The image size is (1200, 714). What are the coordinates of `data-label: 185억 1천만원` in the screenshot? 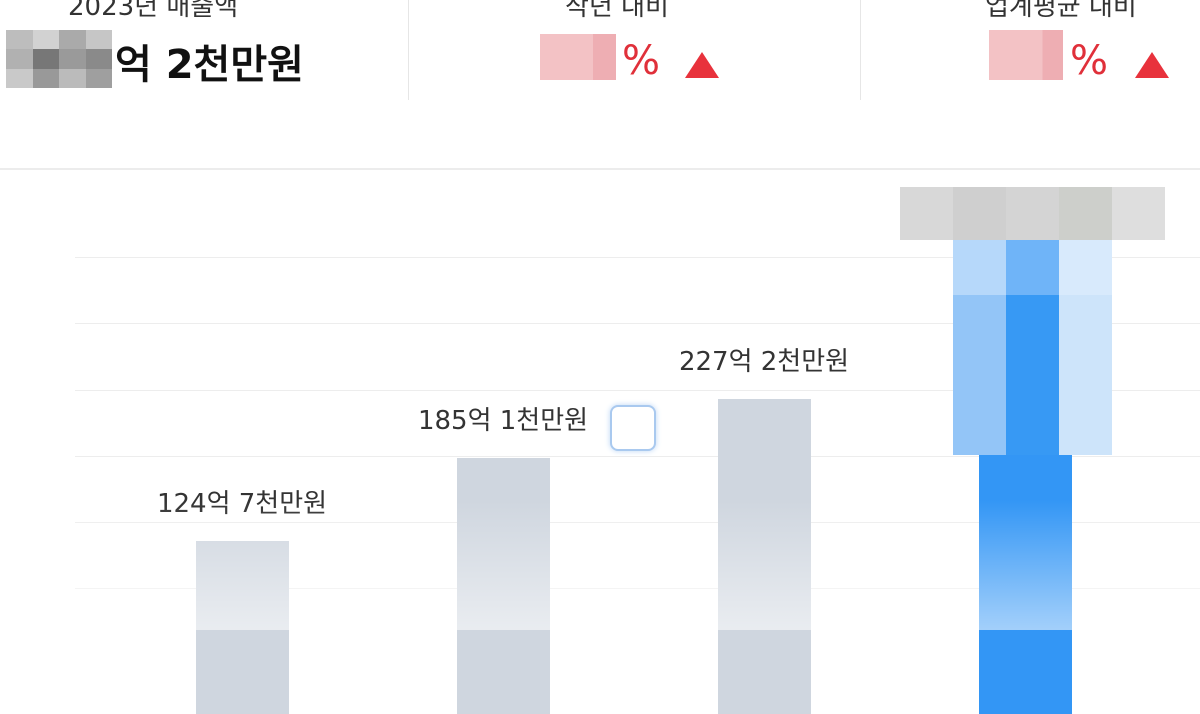 It's located at (503, 420).